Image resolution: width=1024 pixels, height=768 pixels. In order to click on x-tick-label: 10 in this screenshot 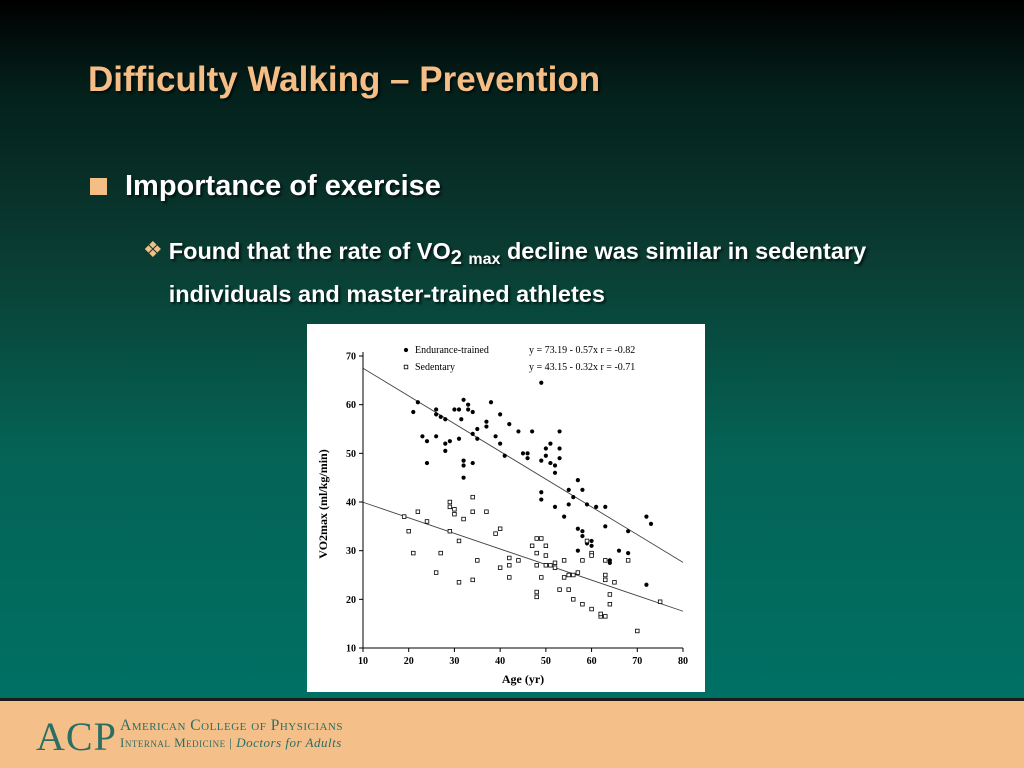, I will do `click(363, 661)`.